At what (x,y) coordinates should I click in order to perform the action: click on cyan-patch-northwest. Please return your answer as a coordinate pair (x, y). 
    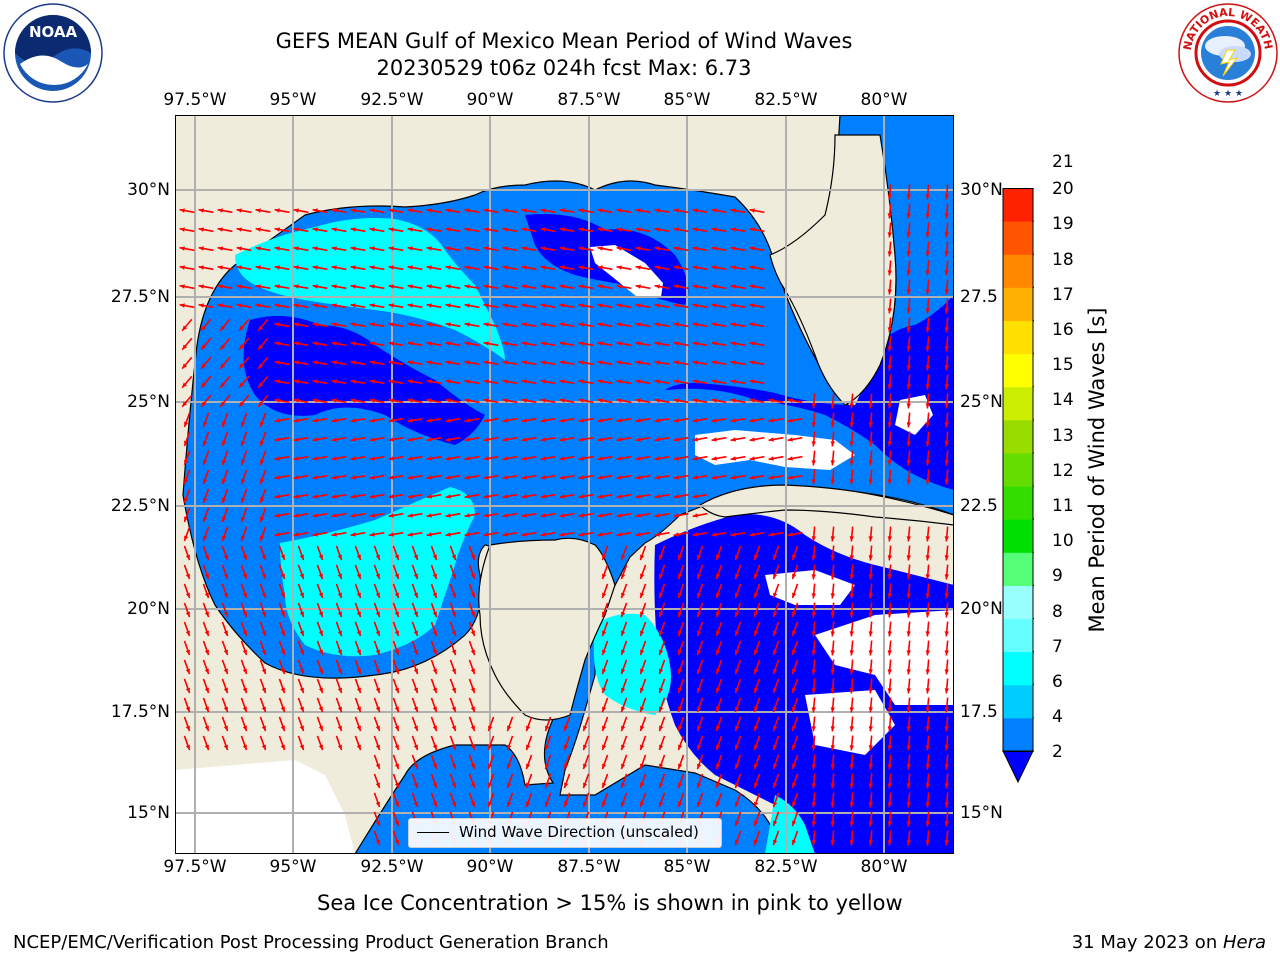
    Looking at the image, I should click on (370, 289).